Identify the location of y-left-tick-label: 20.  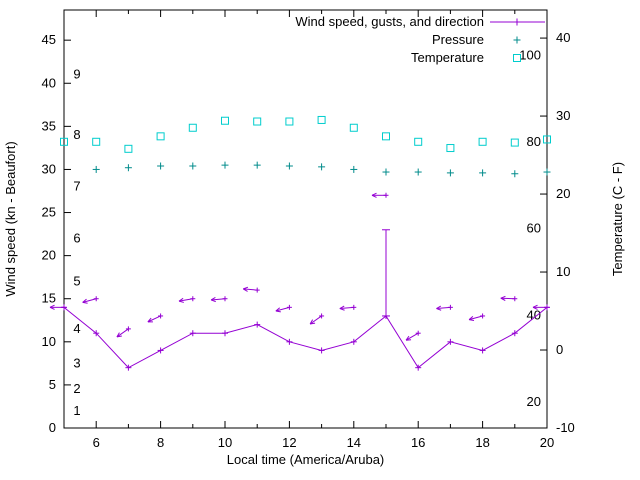
(49, 255).